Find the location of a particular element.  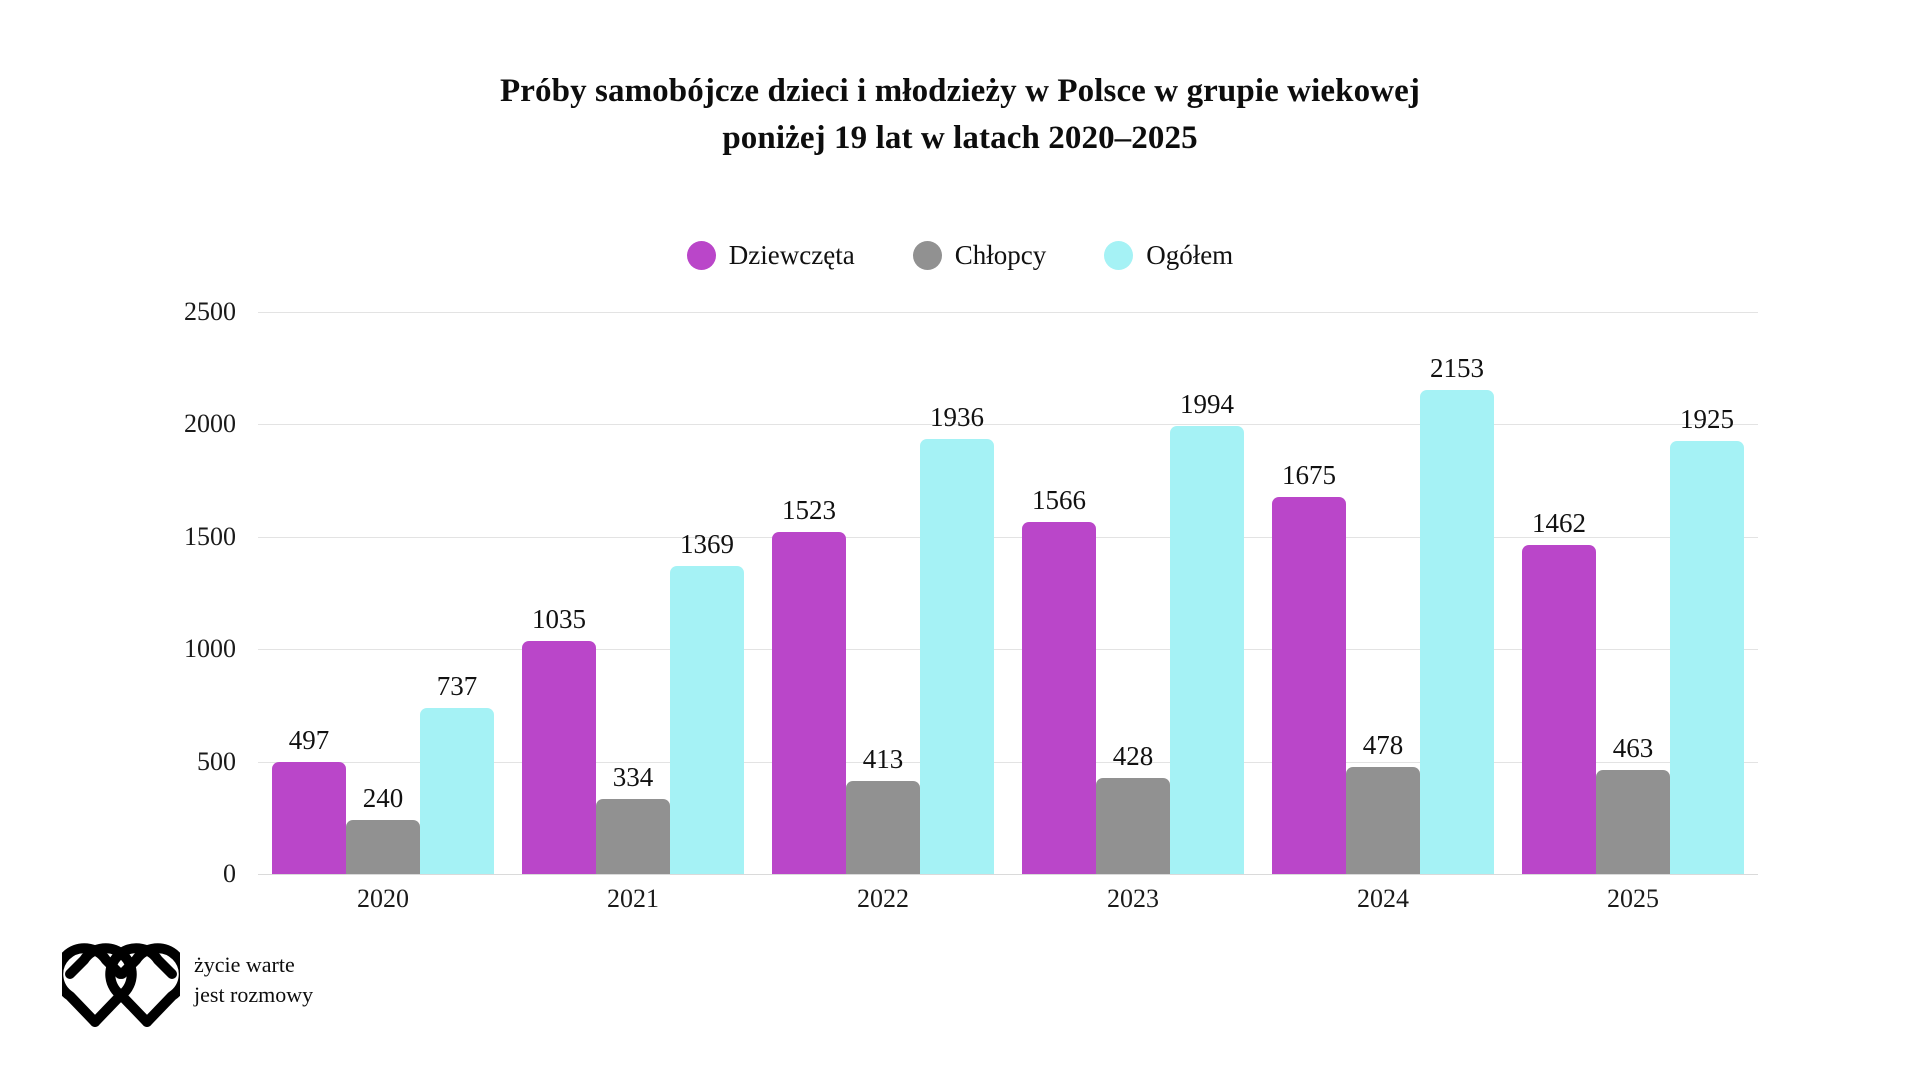

bar-dziewczęta-2023: 1566 is located at coordinates (1059, 679).